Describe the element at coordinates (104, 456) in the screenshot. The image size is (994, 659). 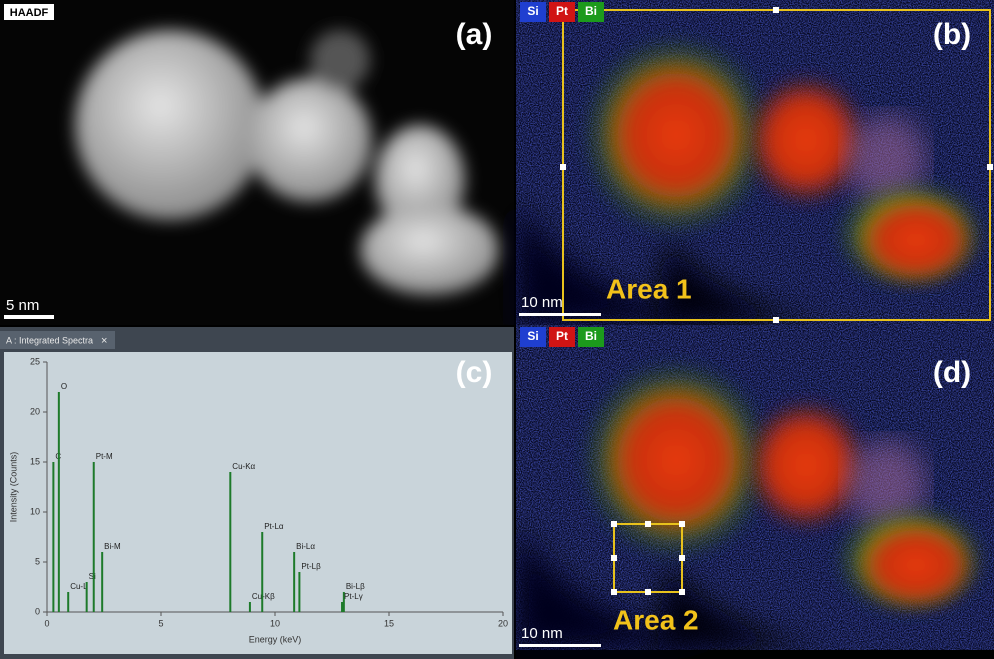
I see `peak-label: Pt-M` at that location.